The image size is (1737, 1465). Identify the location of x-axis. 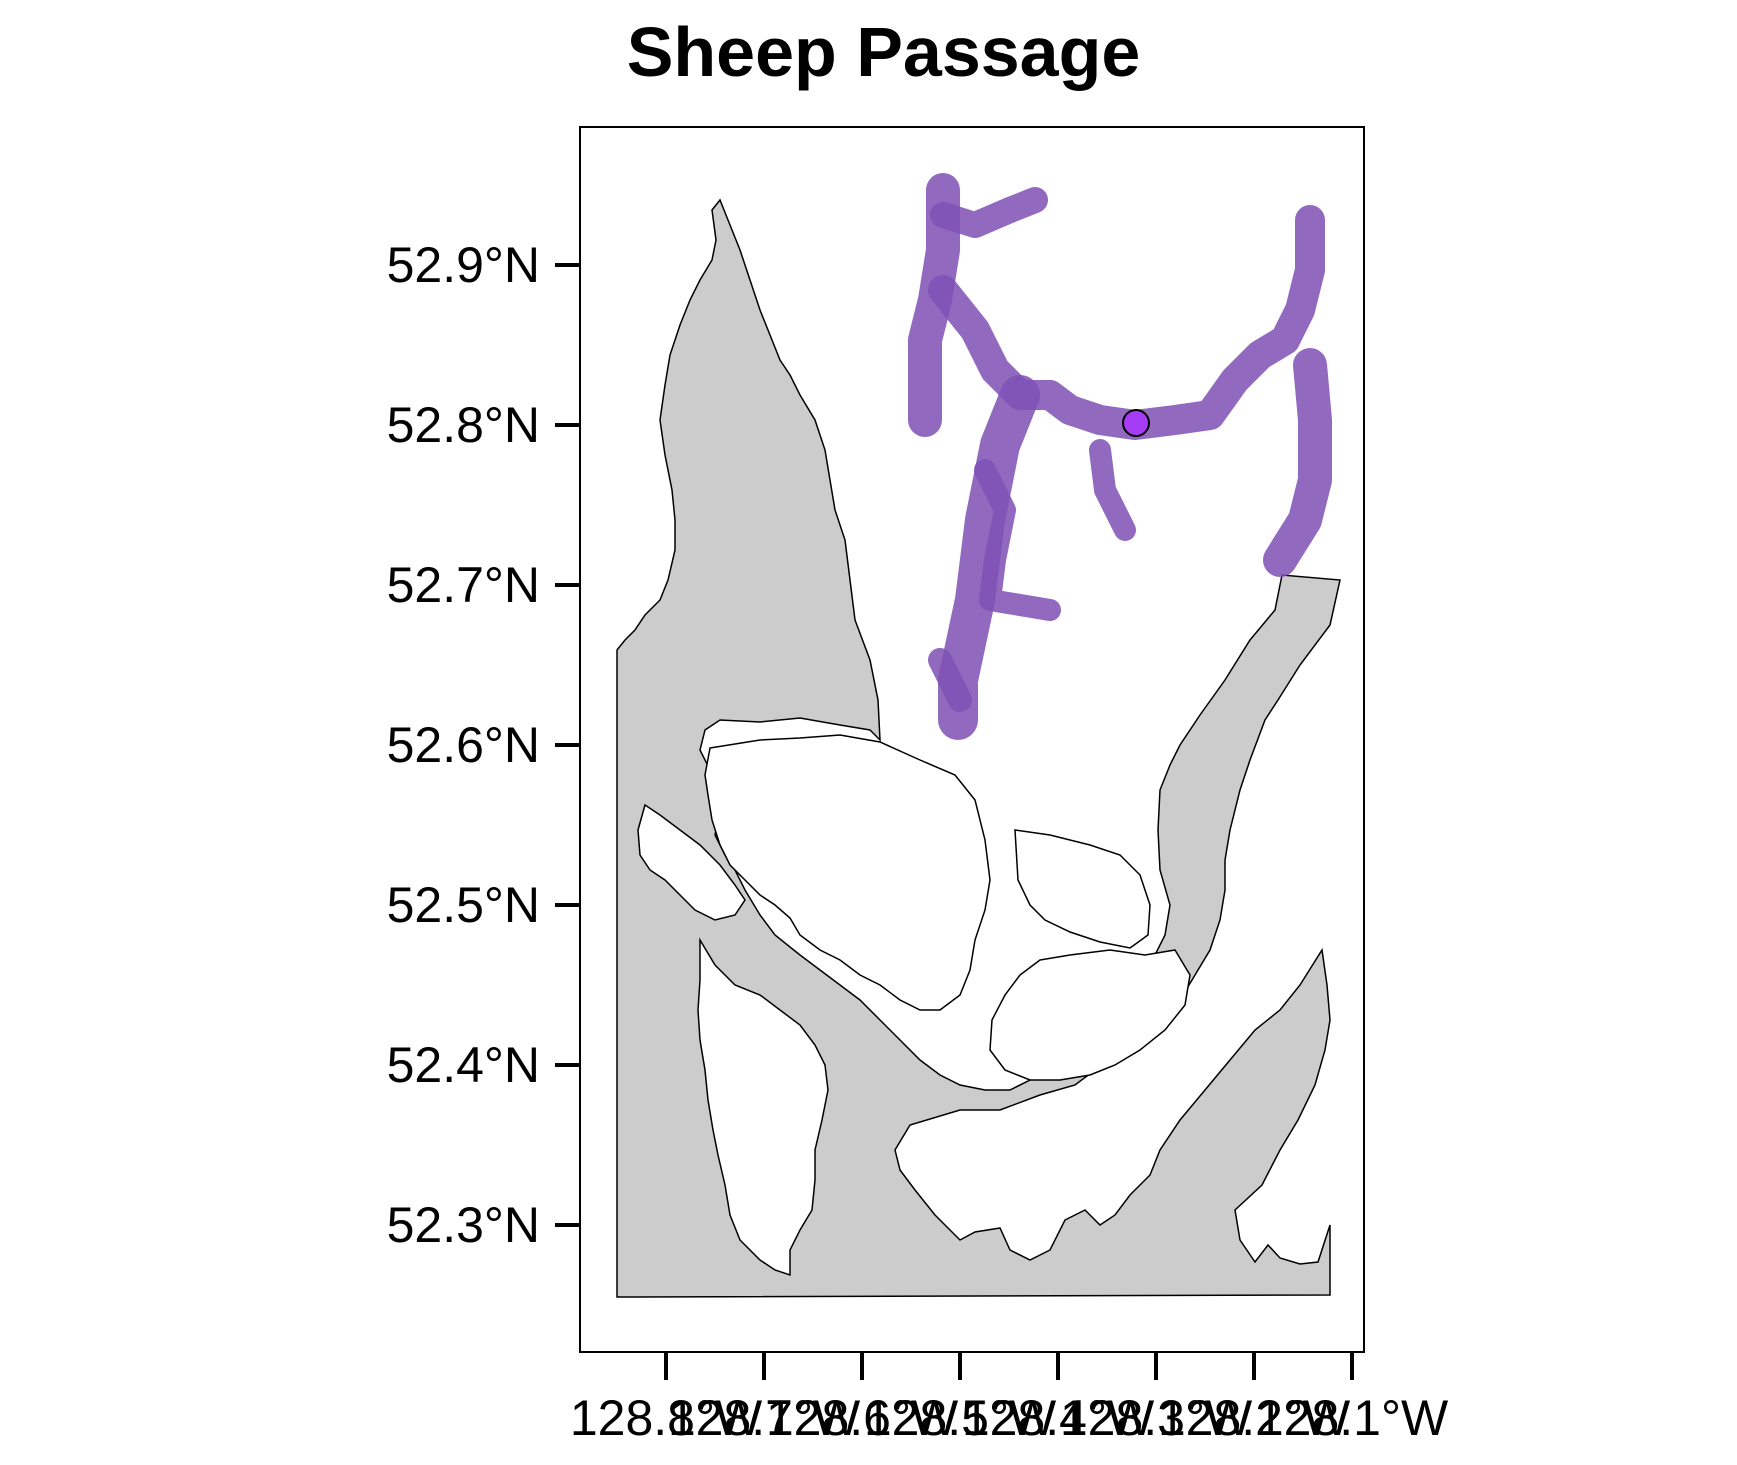
(1009, 1366).